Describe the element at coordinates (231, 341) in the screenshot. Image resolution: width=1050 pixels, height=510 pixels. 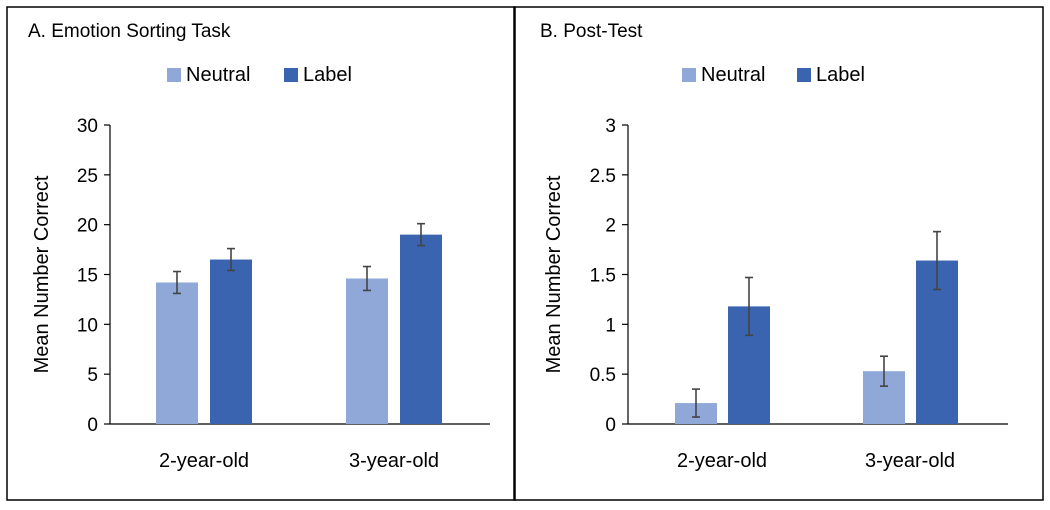
I see `bar-label-2-year-old` at that location.